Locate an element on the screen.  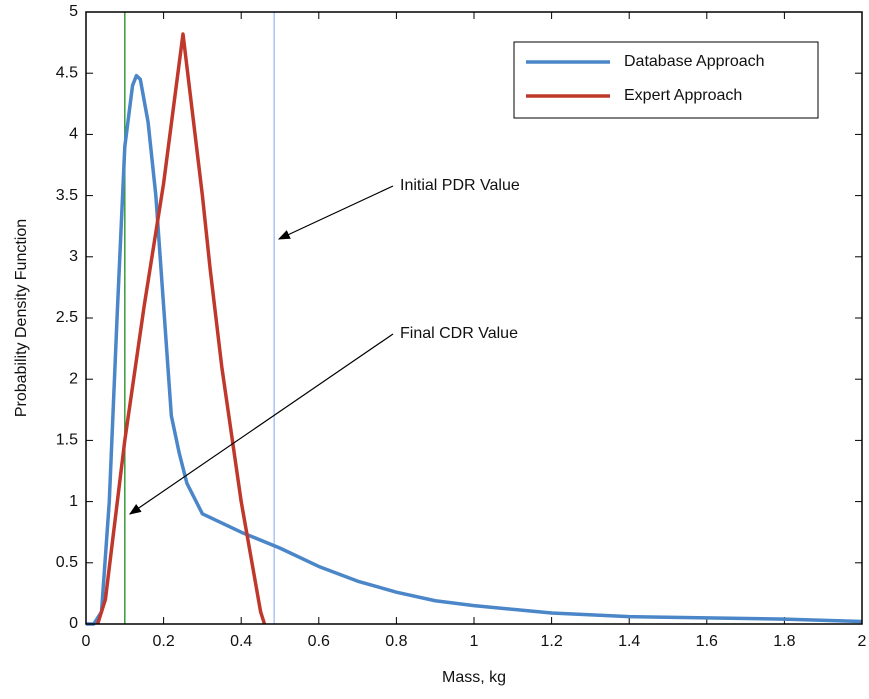
x-tick-label: 1 is located at coordinates (474, 641).